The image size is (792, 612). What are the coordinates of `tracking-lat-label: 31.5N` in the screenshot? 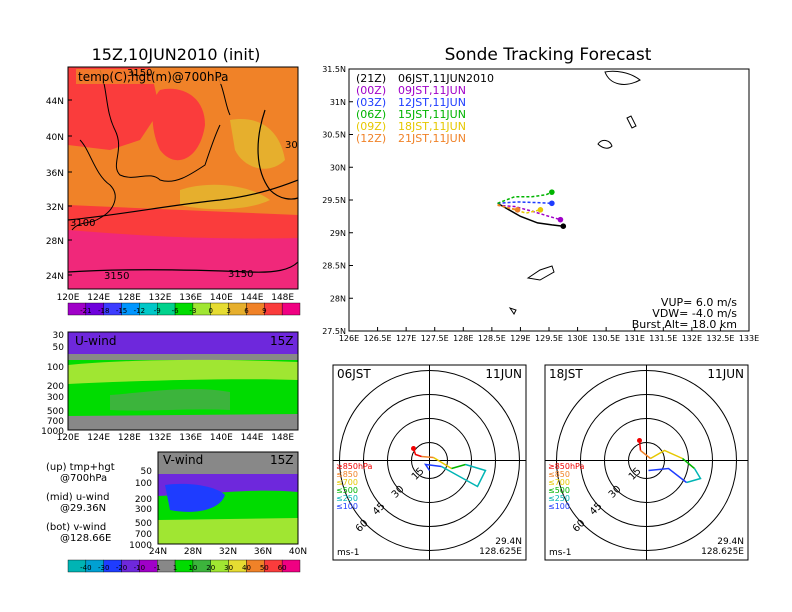 It's located at (334, 69).